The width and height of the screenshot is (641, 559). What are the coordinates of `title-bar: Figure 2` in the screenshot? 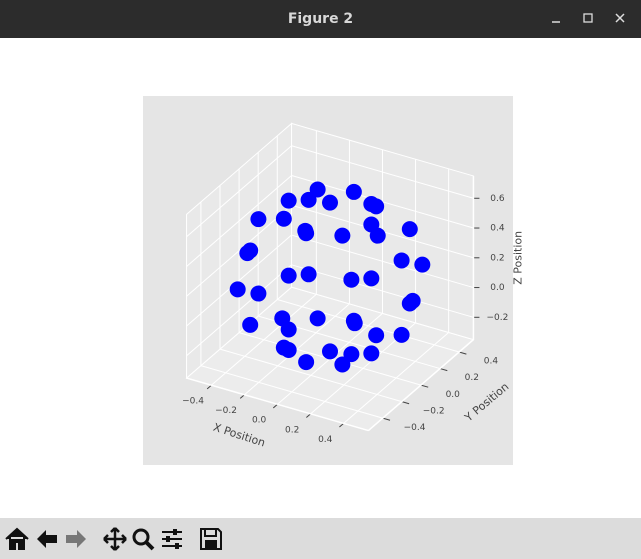 It's located at (320, 19).